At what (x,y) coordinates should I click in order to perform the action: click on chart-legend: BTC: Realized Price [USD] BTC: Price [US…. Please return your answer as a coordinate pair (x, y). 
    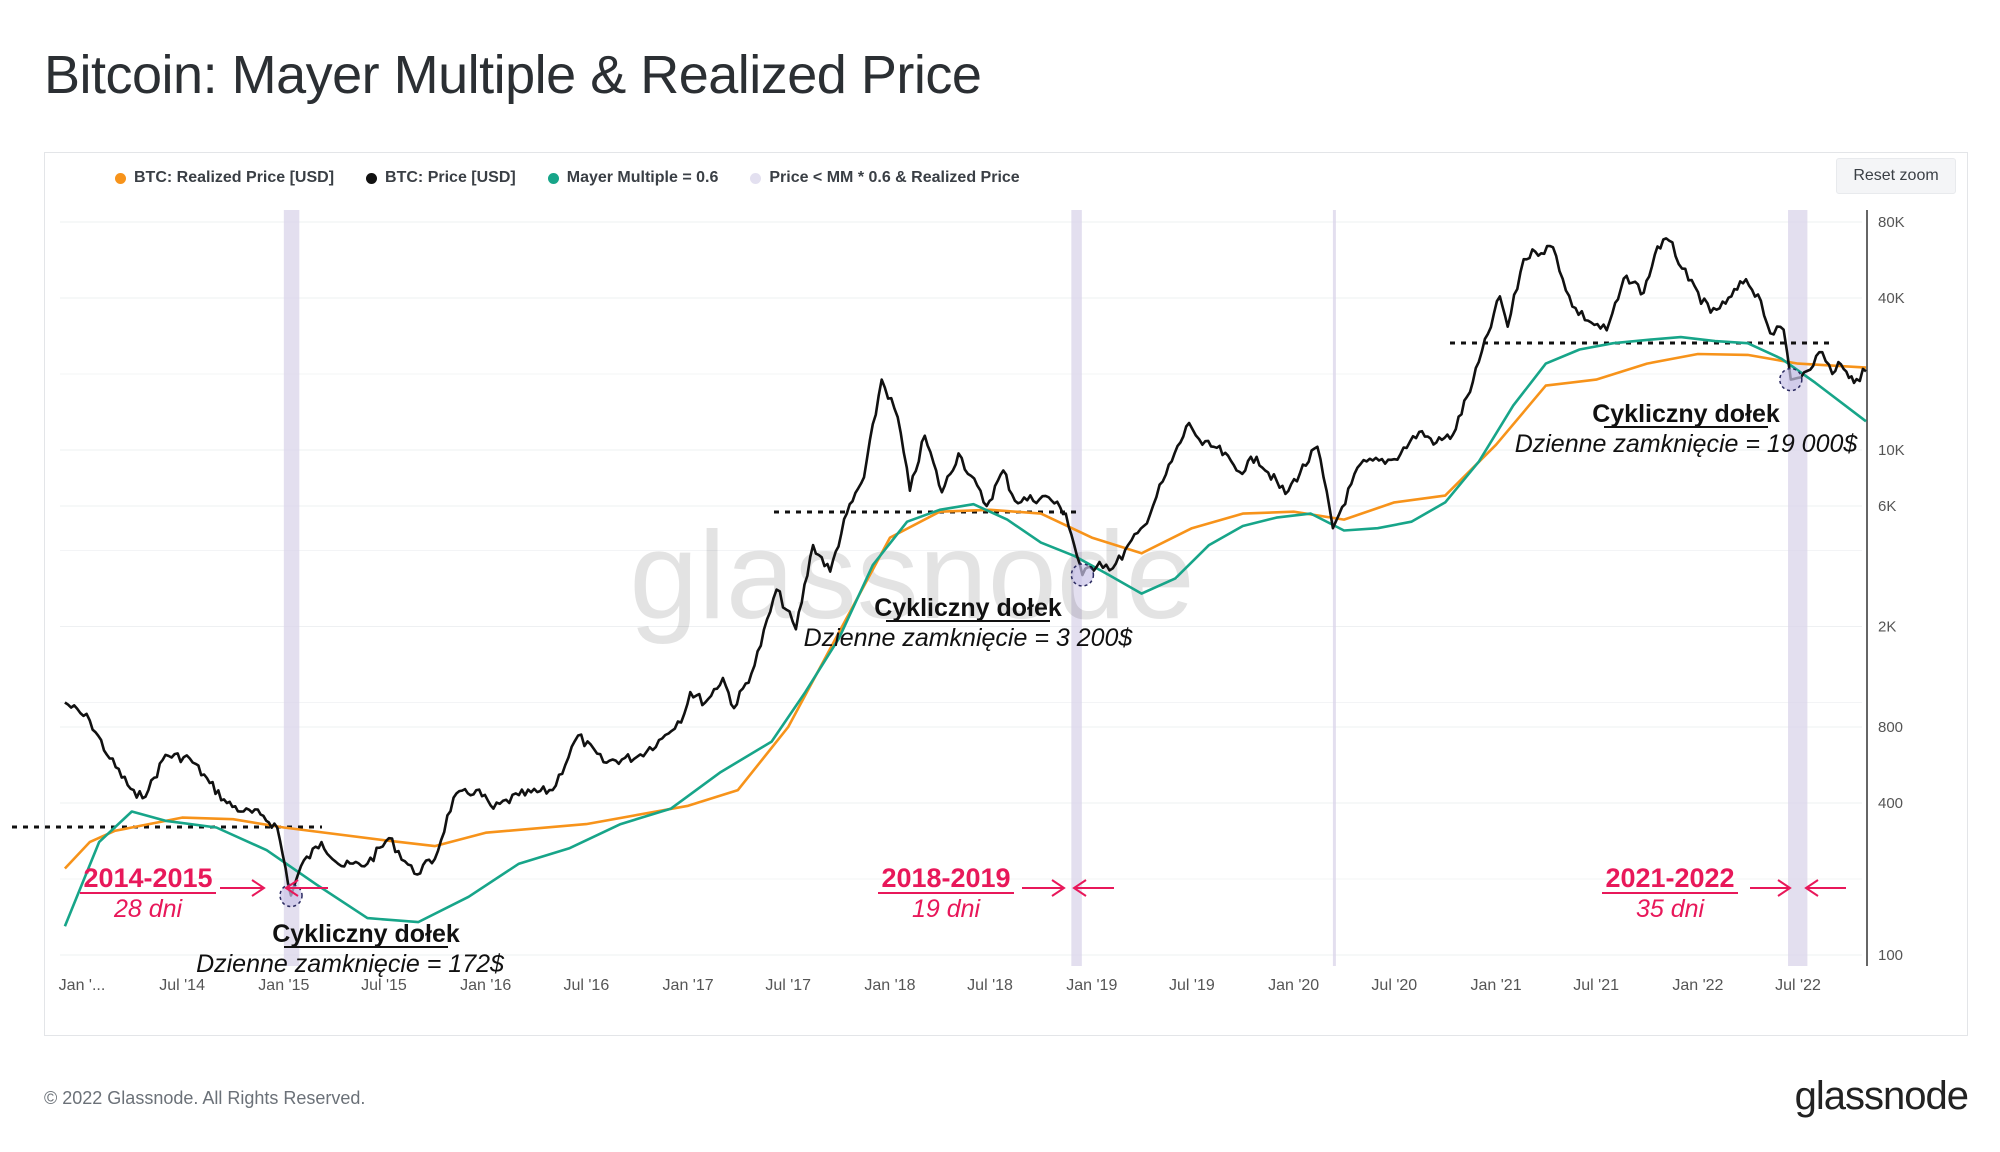
    Looking at the image, I should click on (567, 178).